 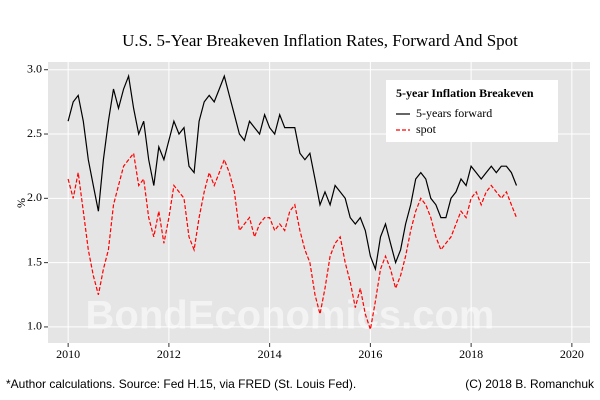 What do you see at coordinates (169, 354) in the screenshot?
I see `x-tick-label: 2012` at bounding box center [169, 354].